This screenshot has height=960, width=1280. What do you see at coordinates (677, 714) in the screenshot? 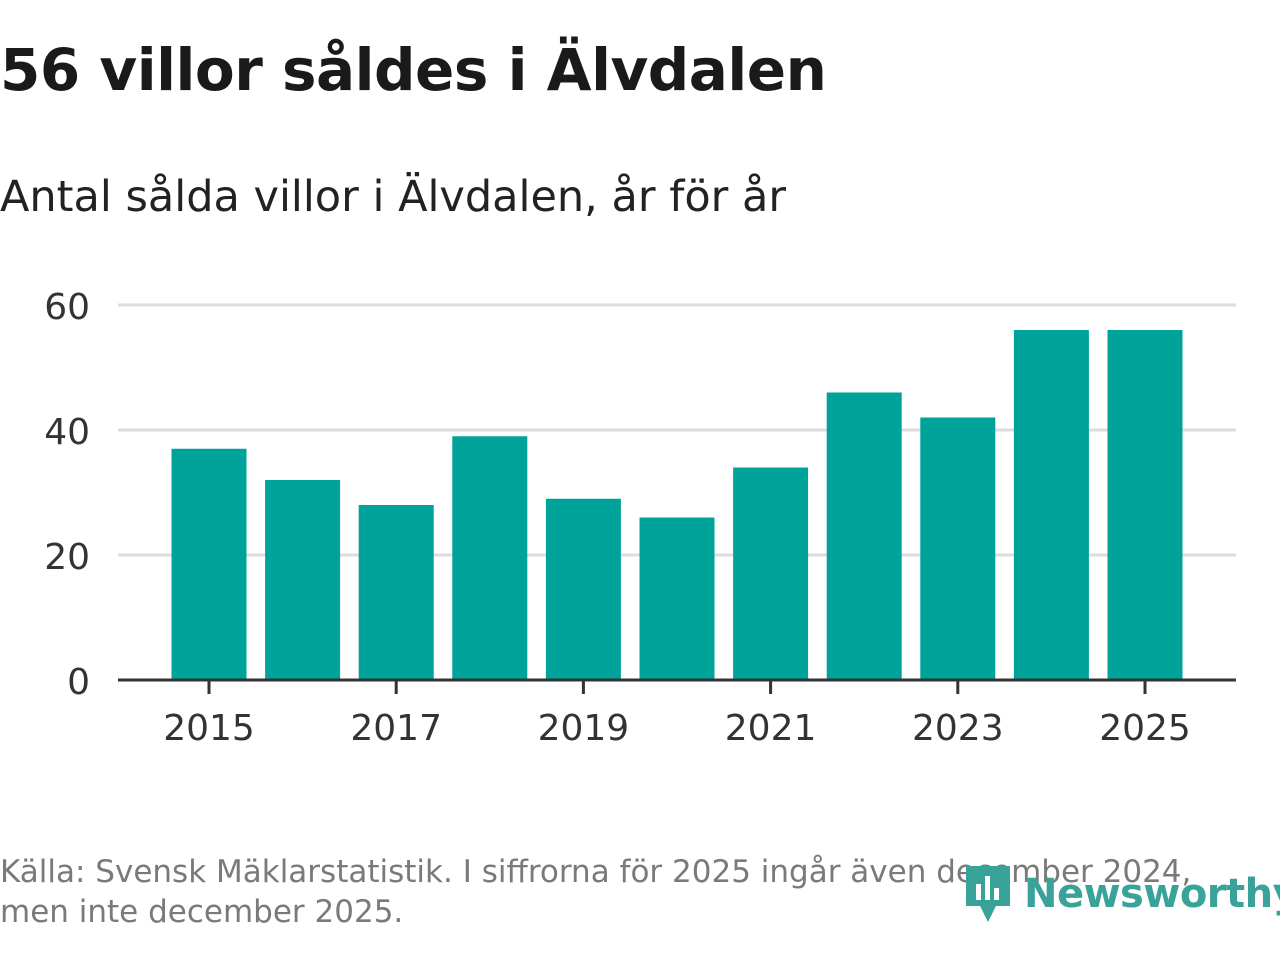
I see `x-axis-ticks: 2015 2017 2019 2021 2023 2025` at bounding box center [677, 714].